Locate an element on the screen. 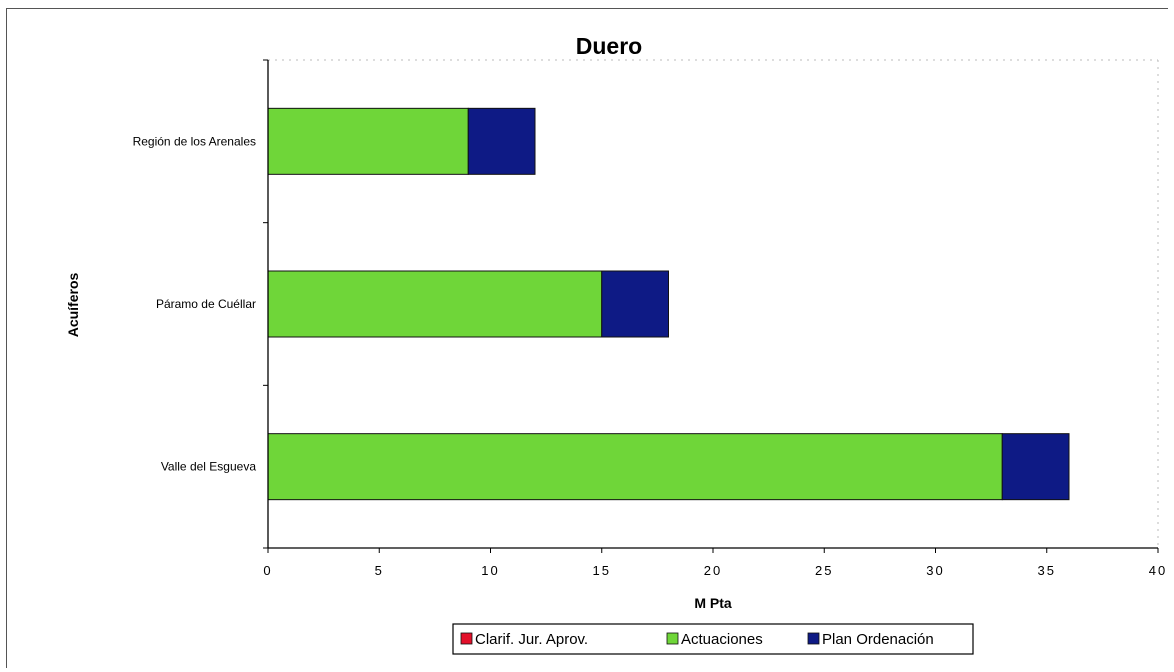 This screenshot has width=1174, height=672. category-label: Región de los Arenales is located at coordinates (194, 141).